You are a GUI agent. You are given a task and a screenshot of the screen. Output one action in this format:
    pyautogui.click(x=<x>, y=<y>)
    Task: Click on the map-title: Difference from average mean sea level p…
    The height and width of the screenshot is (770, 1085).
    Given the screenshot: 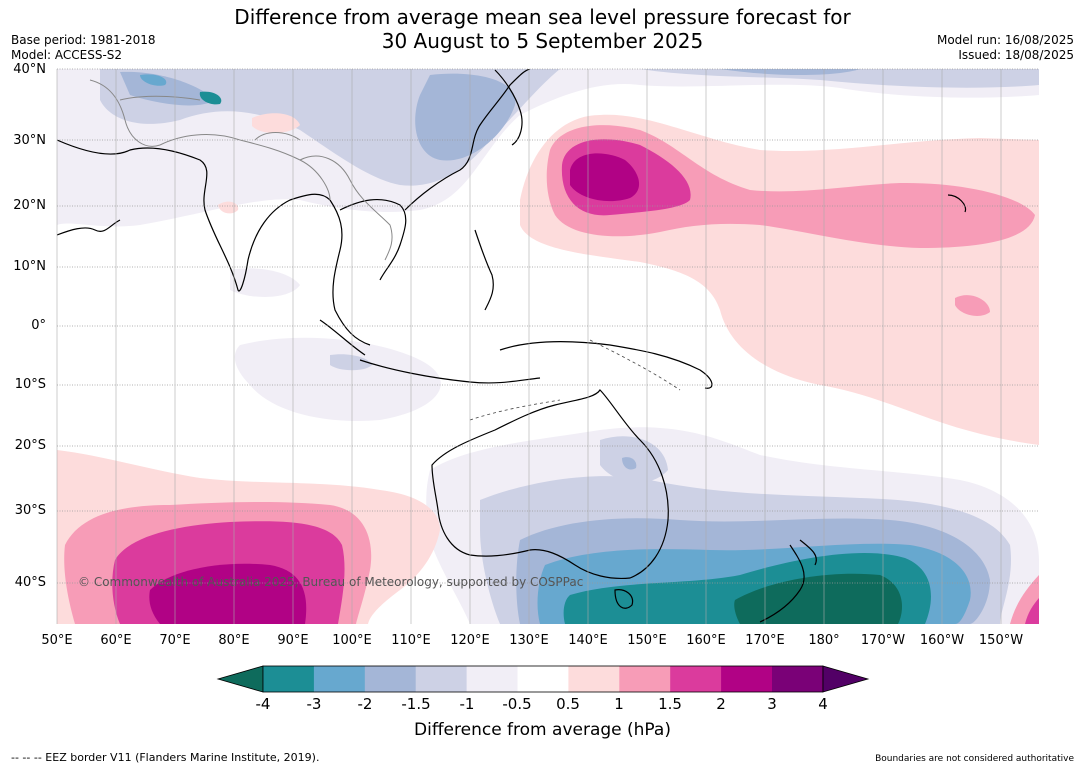 What is the action you would take?
    pyautogui.click(x=542, y=29)
    